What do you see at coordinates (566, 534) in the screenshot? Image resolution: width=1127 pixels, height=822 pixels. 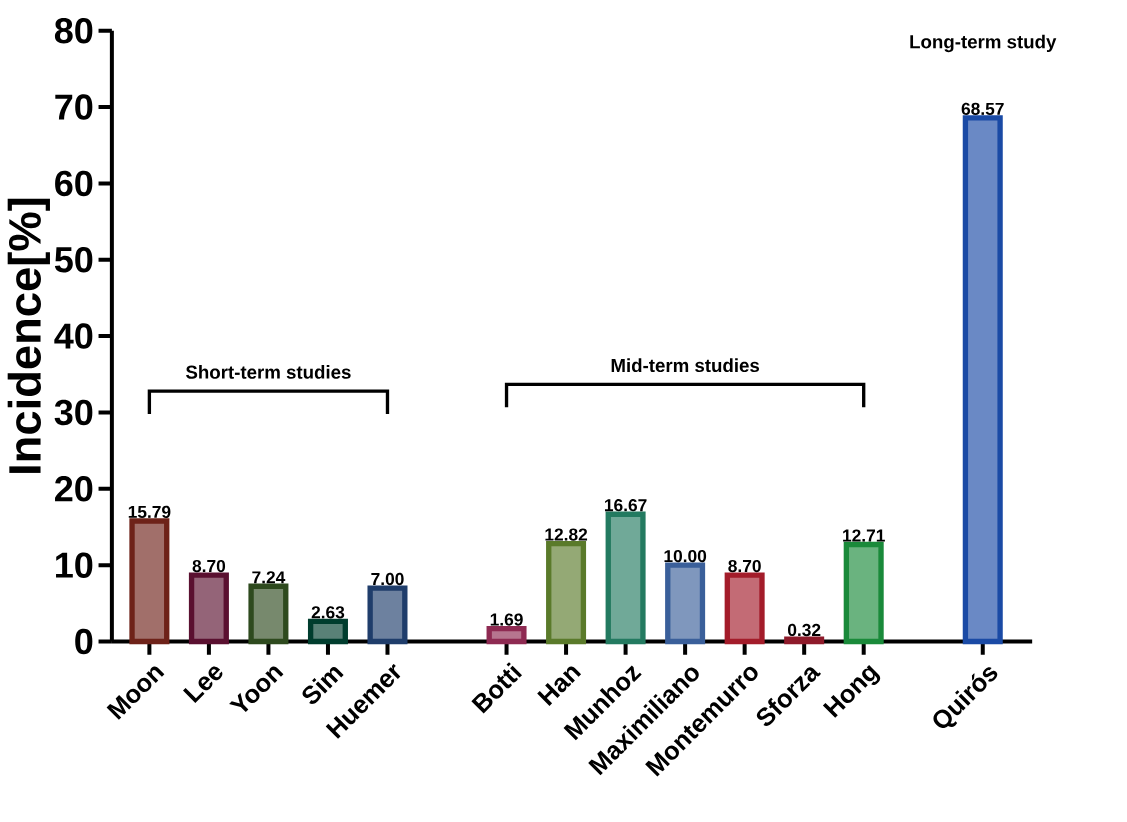 I see `data-label: 12.82` at bounding box center [566, 534].